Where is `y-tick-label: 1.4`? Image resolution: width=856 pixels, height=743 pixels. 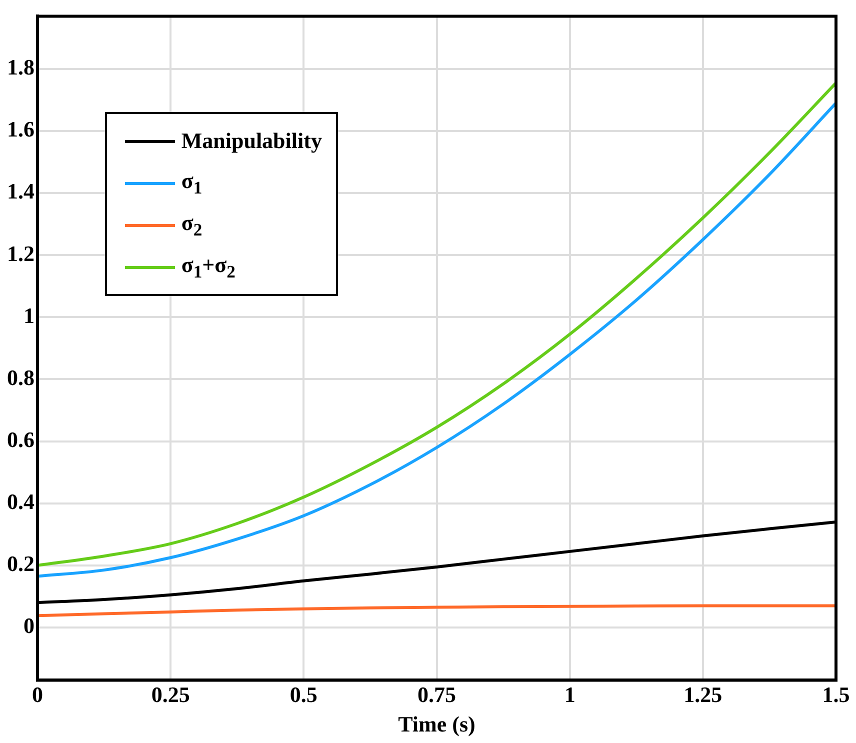
y-tick-label: 1.4 is located at coordinates (20, 191).